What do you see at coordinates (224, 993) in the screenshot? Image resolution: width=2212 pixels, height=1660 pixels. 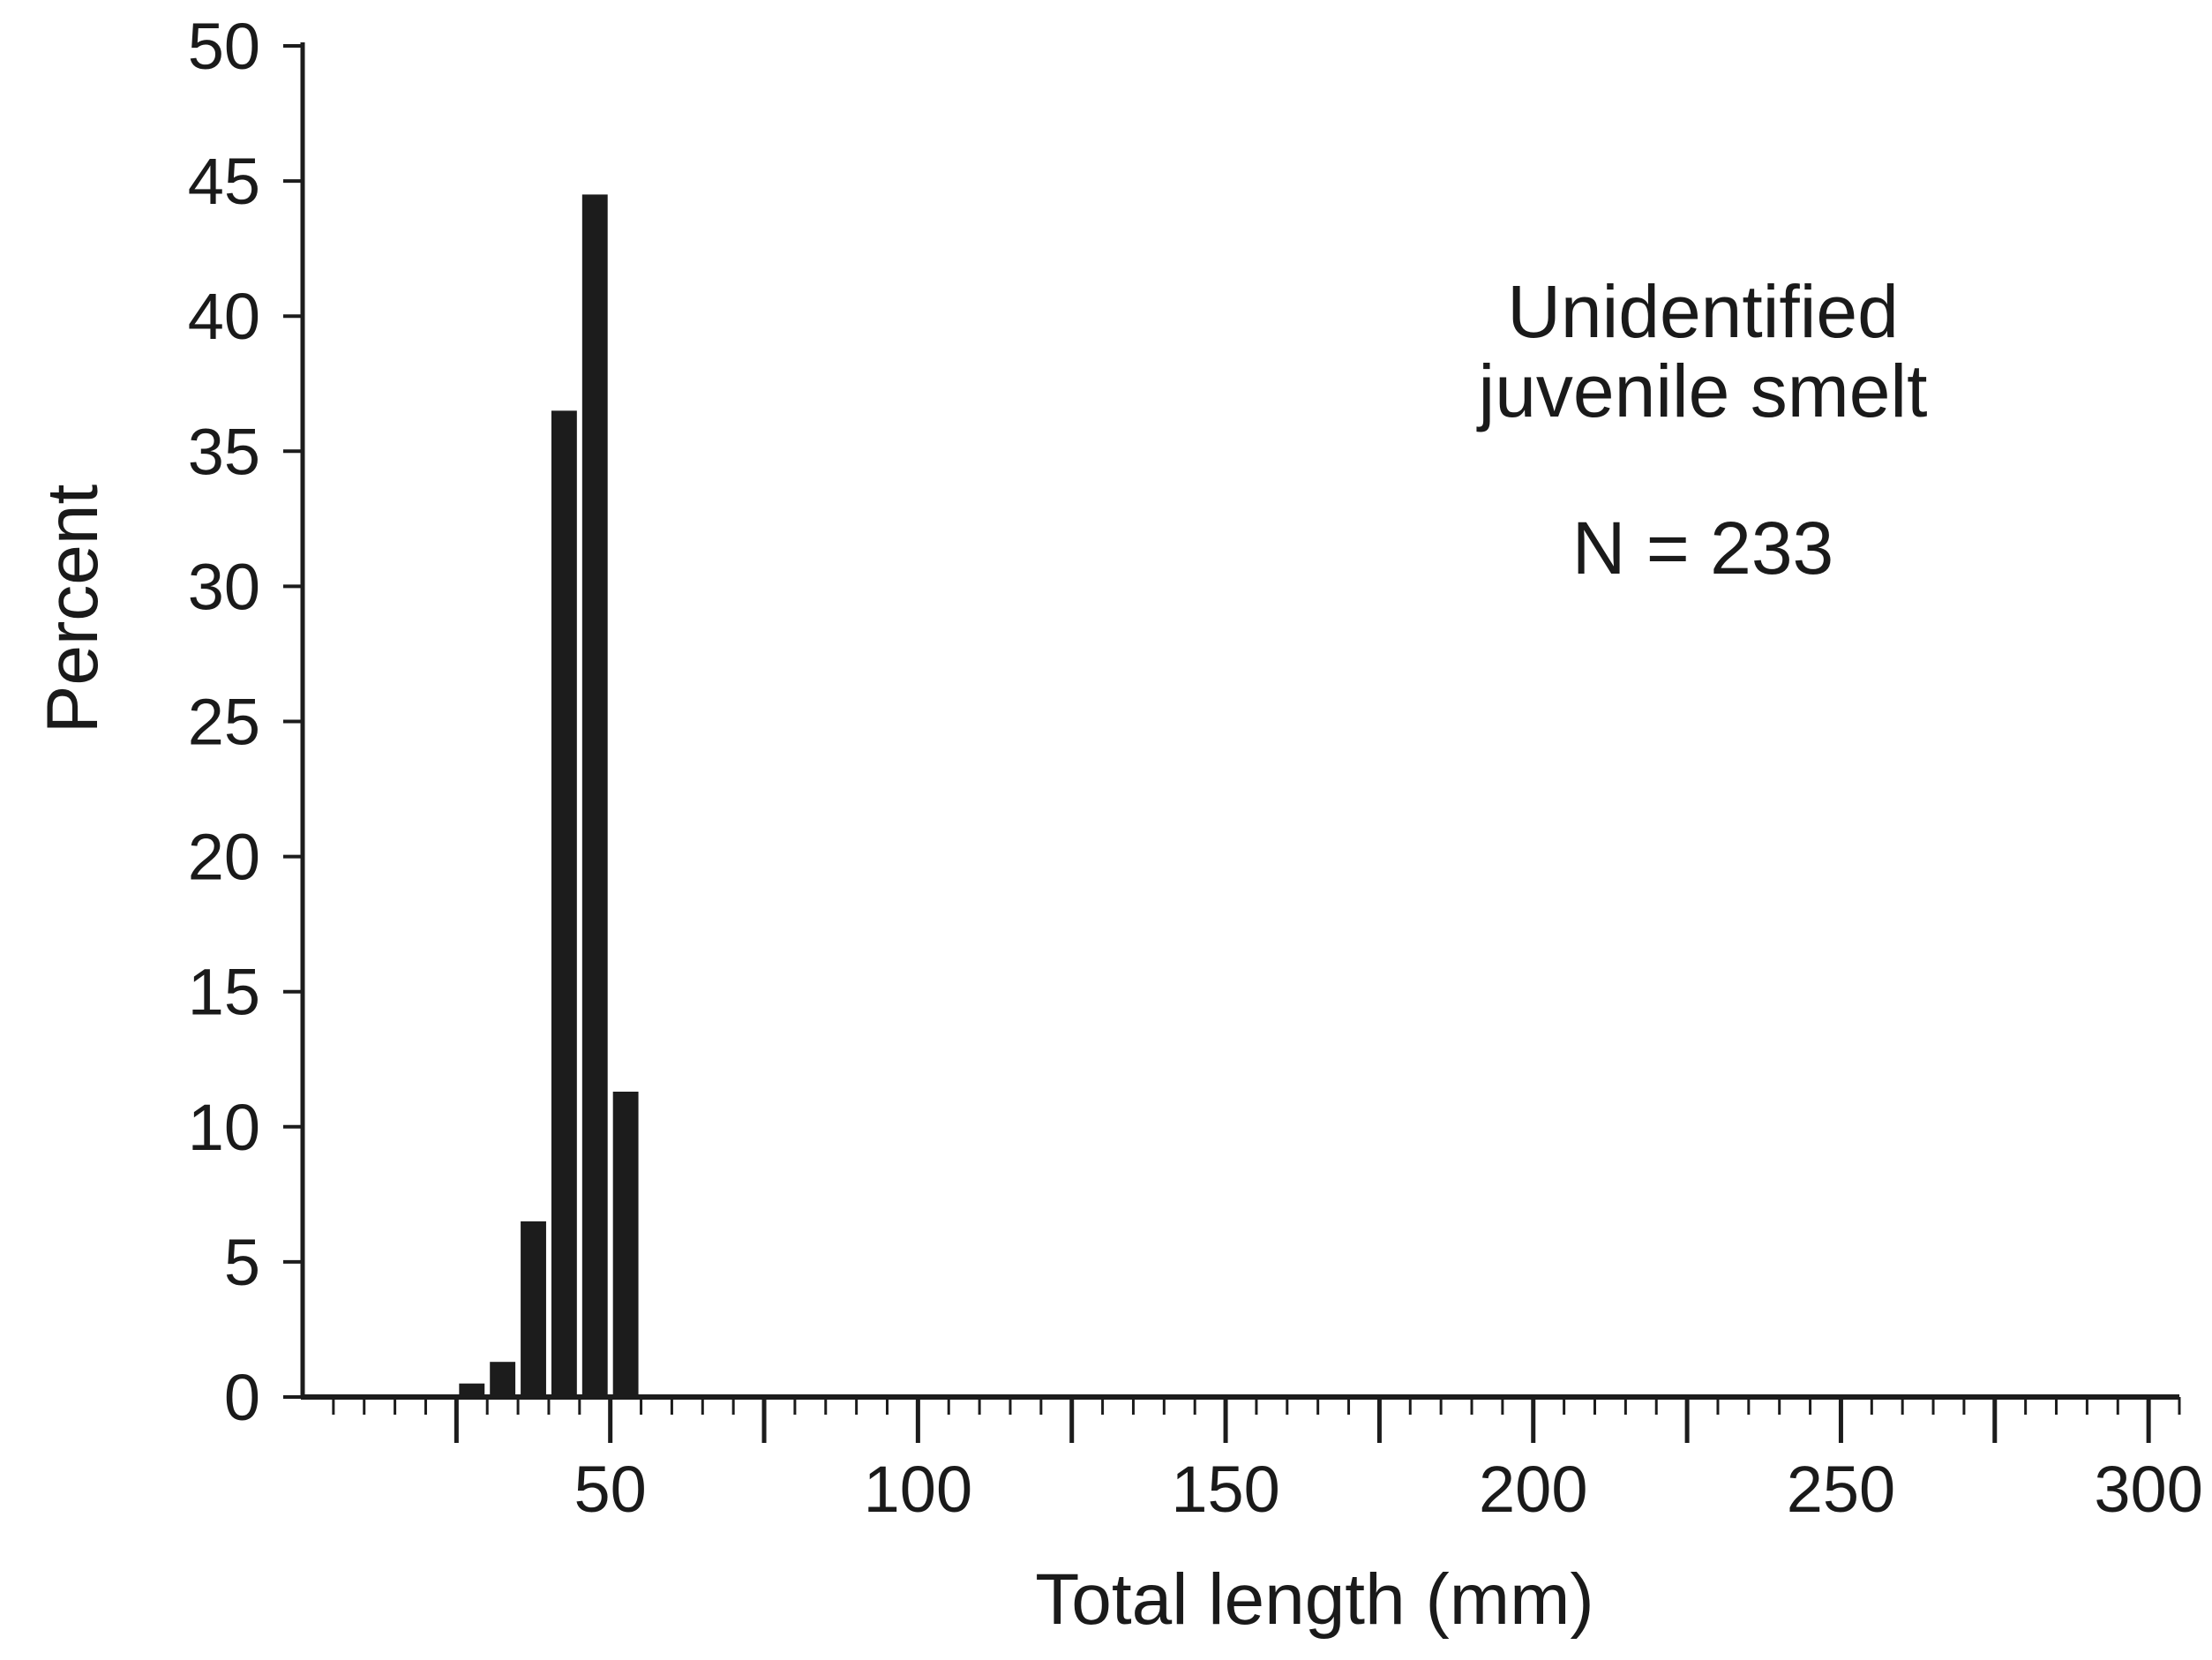 I see `y-tick-label-15: 15` at bounding box center [224, 993].